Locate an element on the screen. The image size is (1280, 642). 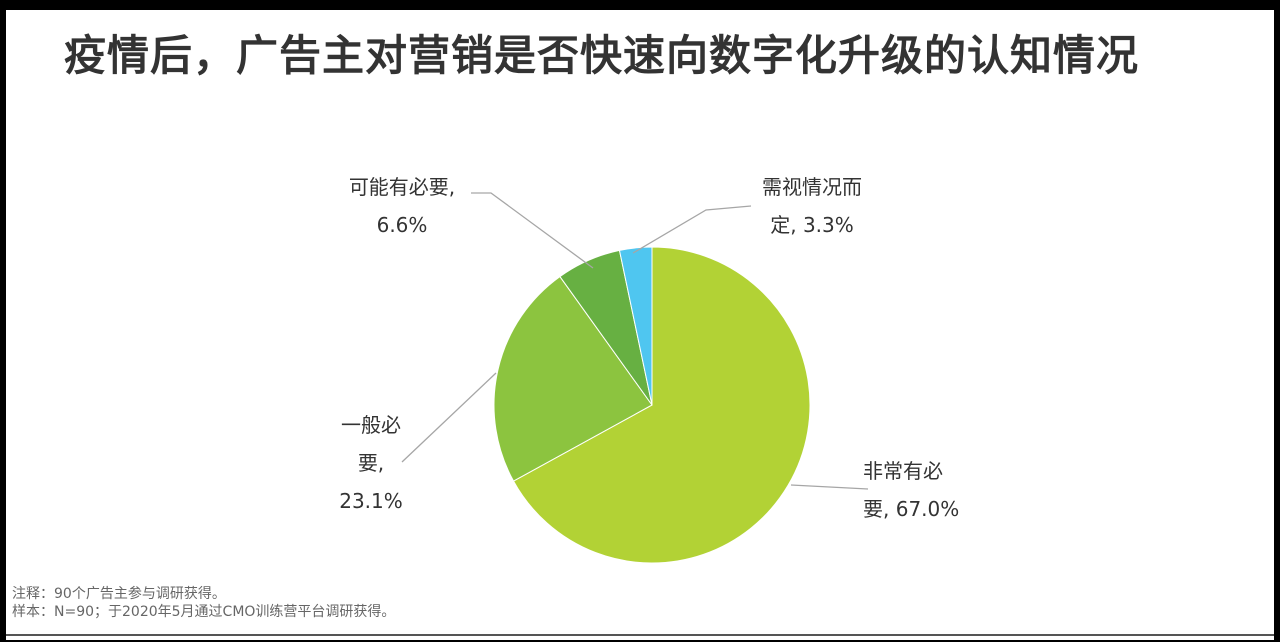
chart-title: 疫情后，广告主对营销是否快速向数字化升级的认知情况 is located at coordinates (602, 55).